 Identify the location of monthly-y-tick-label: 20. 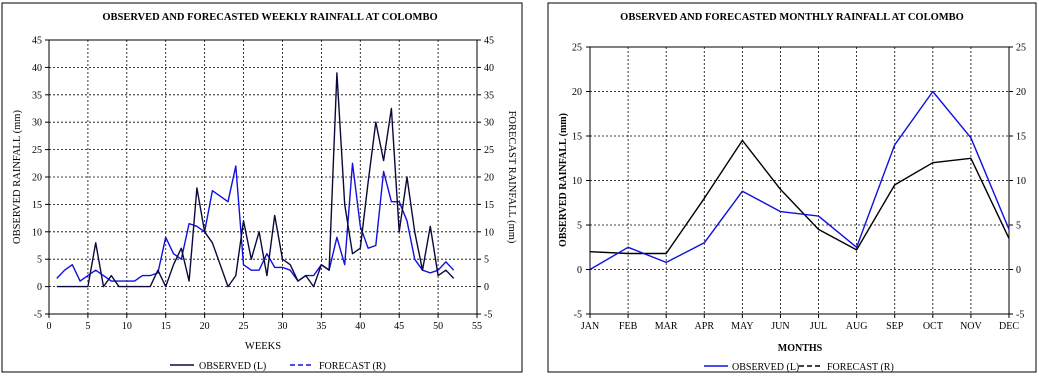
(577, 92).